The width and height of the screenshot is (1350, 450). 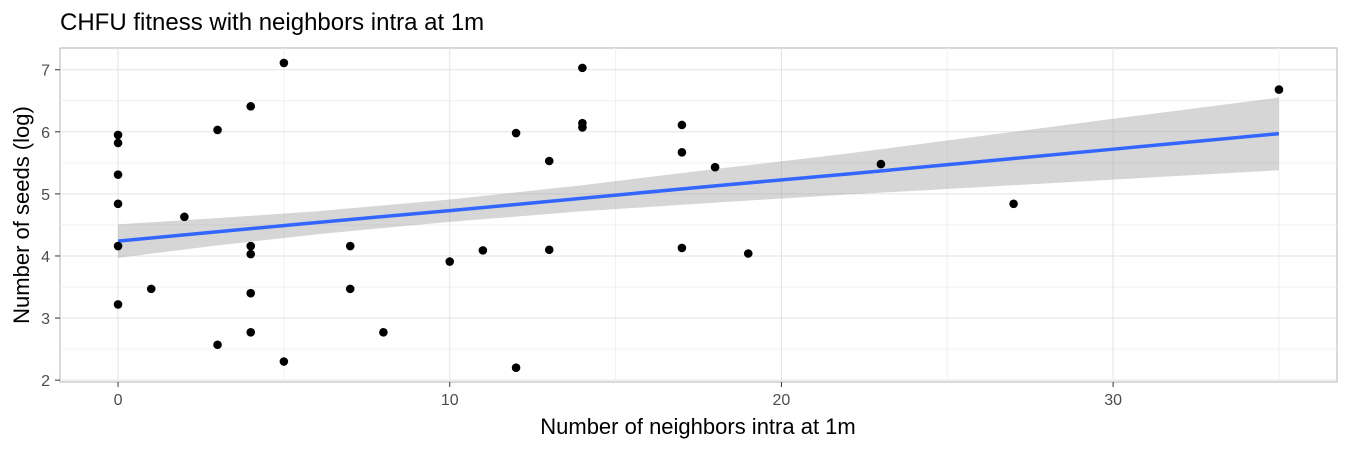 What do you see at coordinates (45, 257) in the screenshot?
I see `y-tick-label: 4` at bounding box center [45, 257].